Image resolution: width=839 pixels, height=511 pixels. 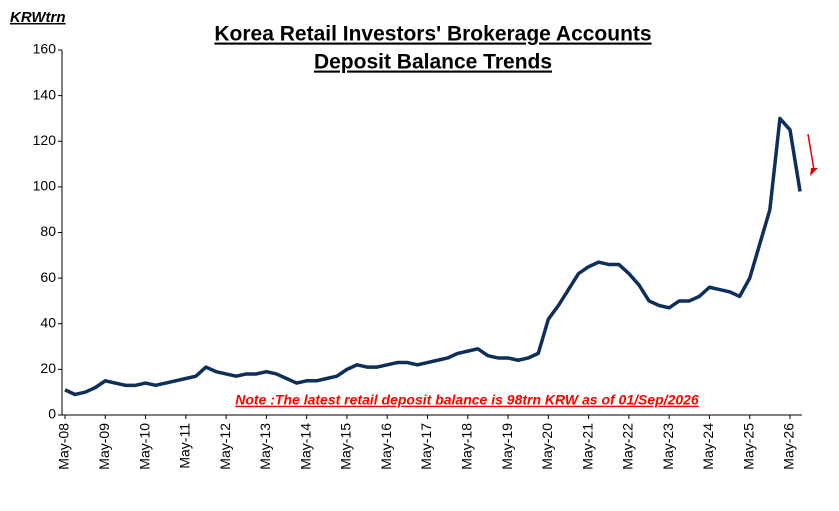 What do you see at coordinates (265, 446) in the screenshot?
I see `x-tick-label: May-13` at bounding box center [265, 446].